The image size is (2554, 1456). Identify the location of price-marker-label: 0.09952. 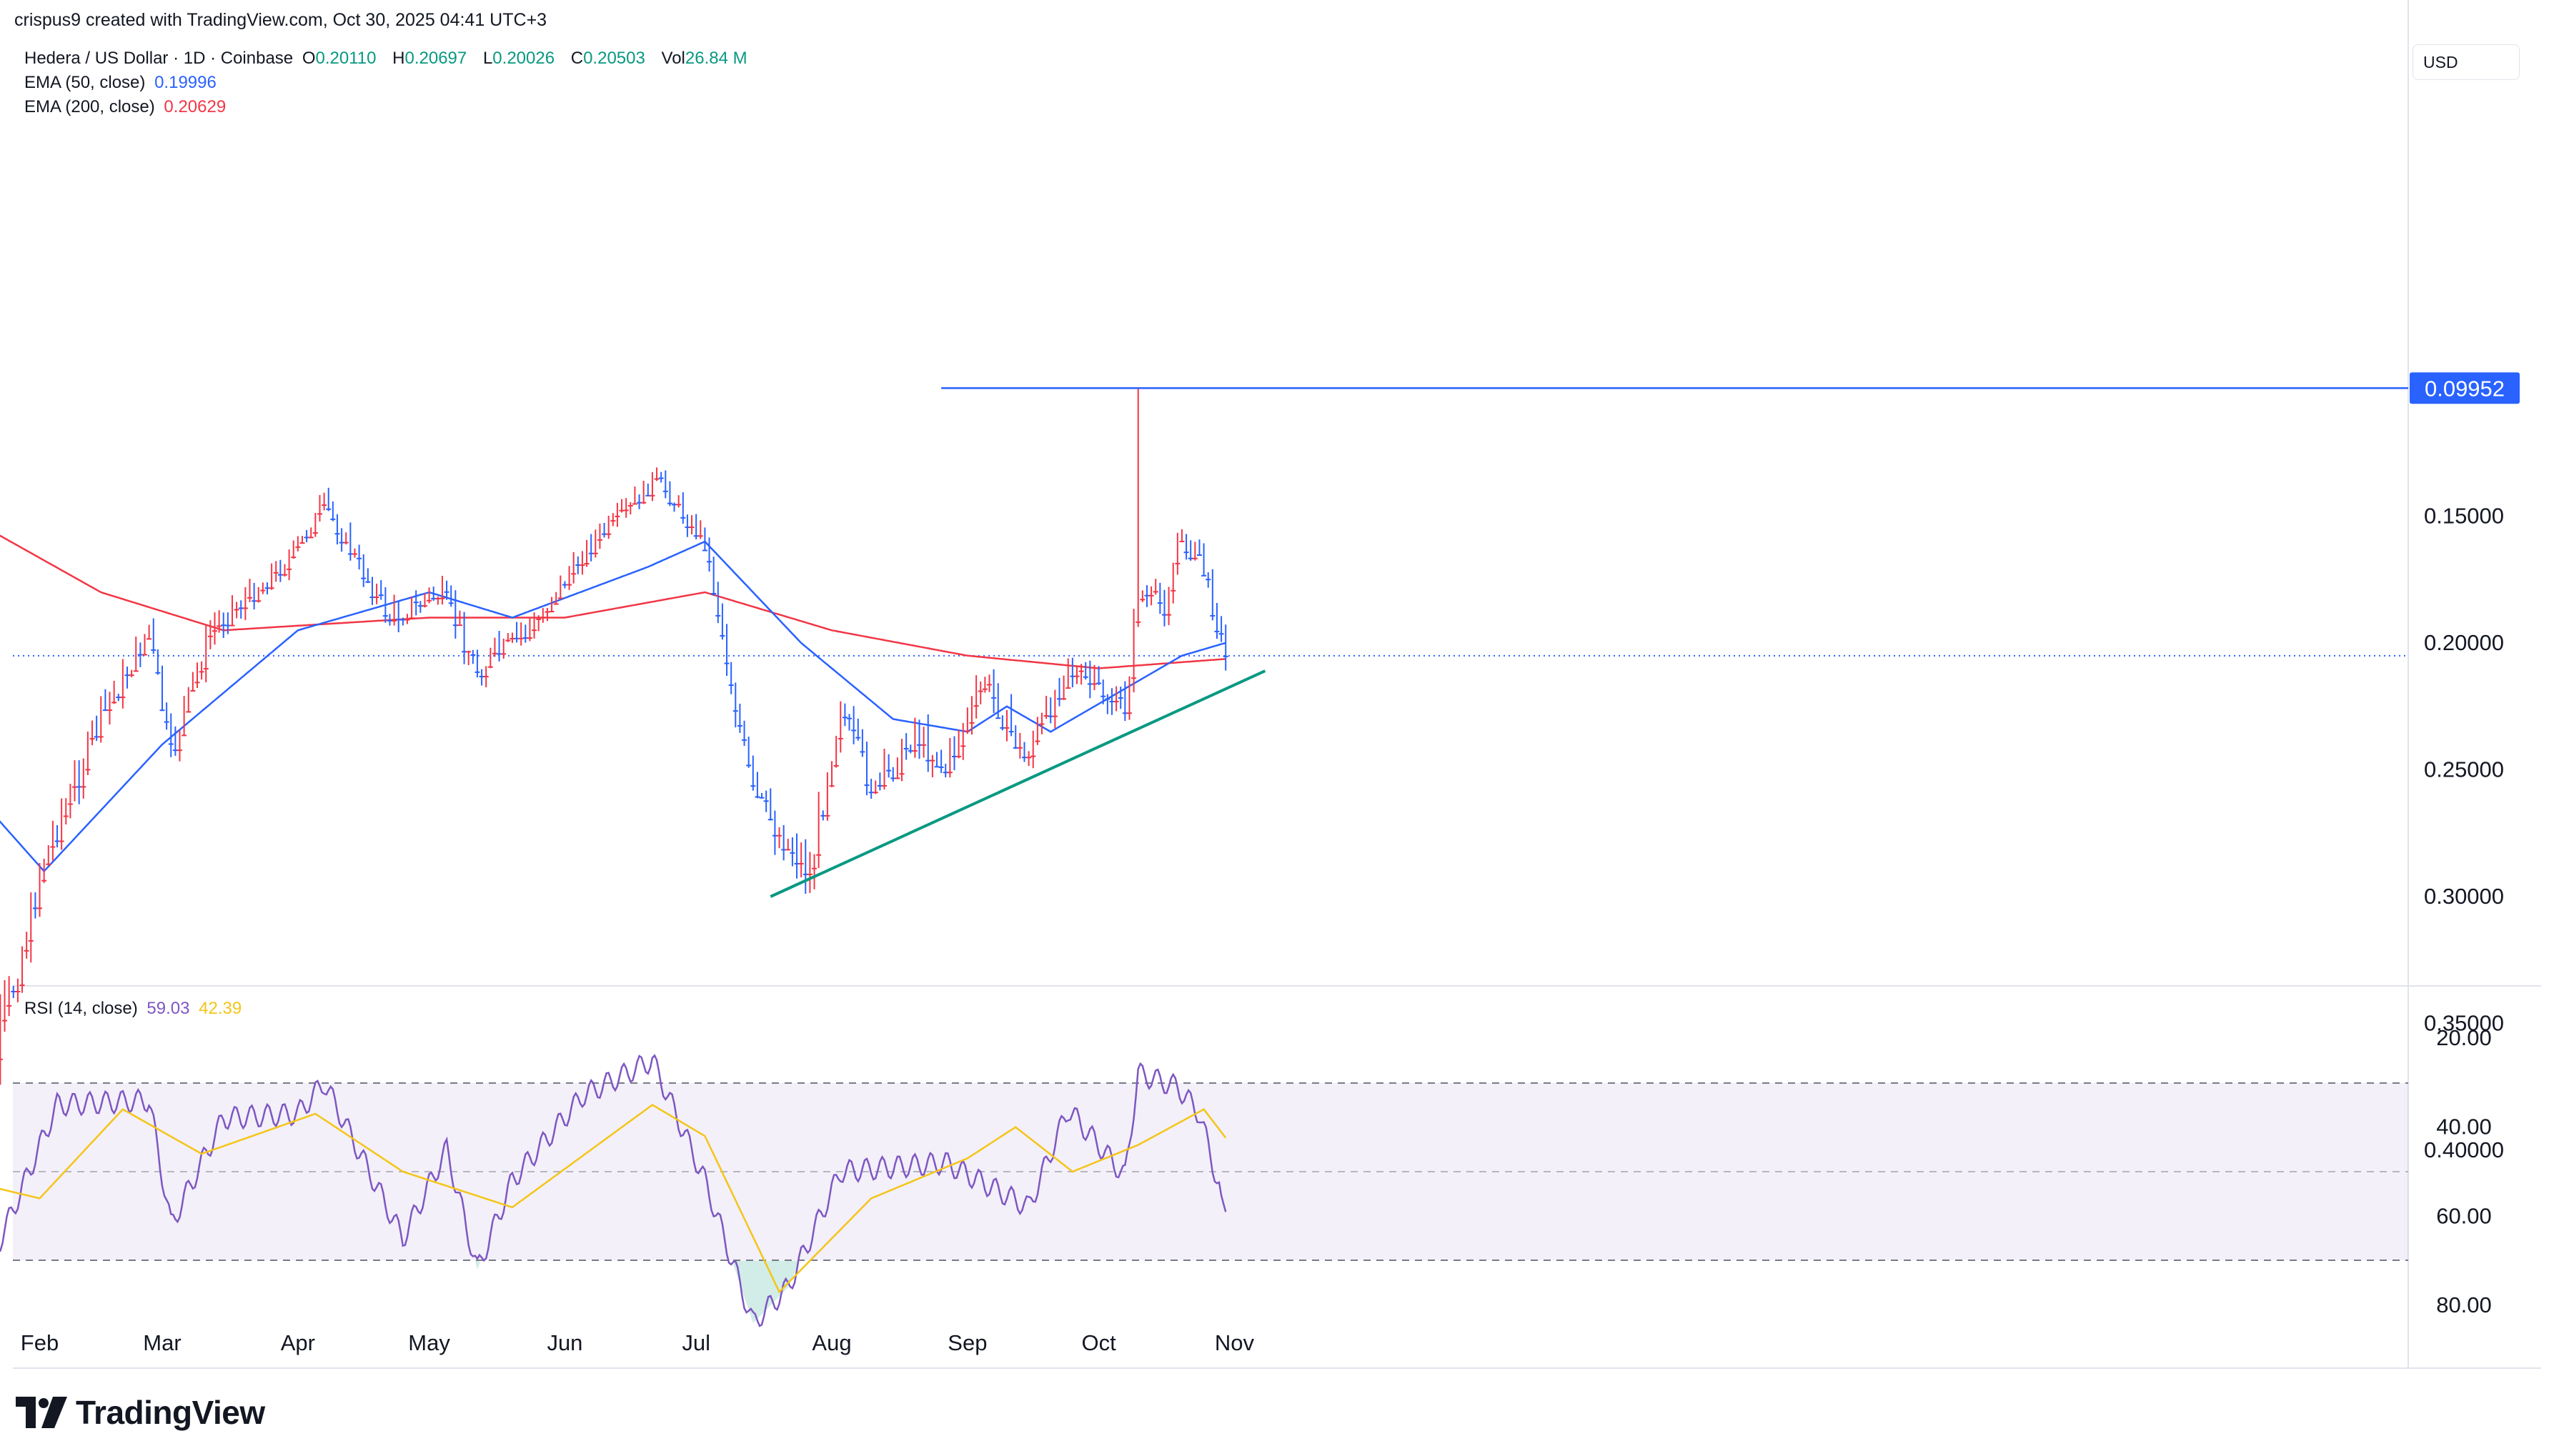
(2465, 388).